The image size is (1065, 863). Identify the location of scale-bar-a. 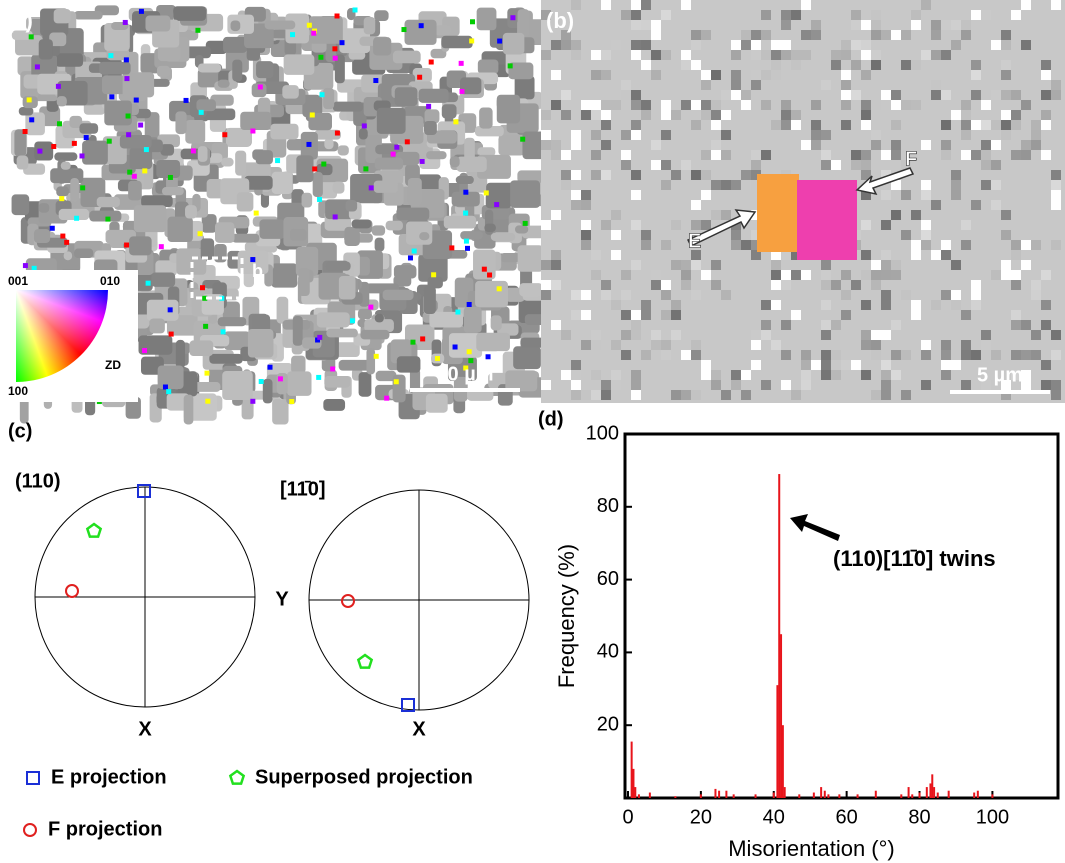
(465, 390).